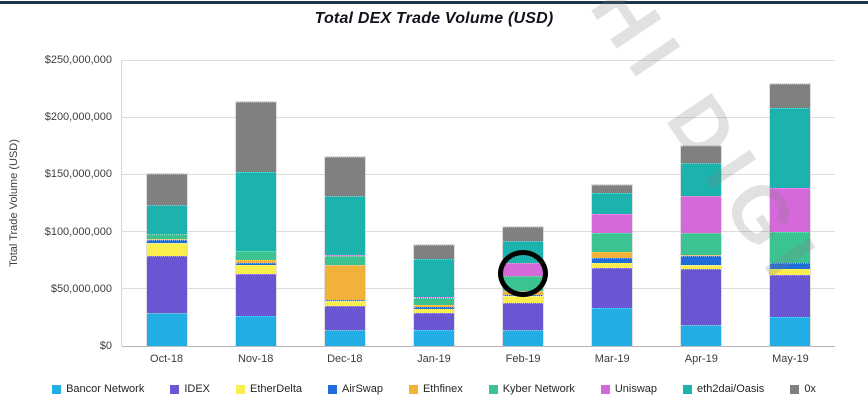 The image size is (868, 400). What do you see at coordinates (345, 359) in the screenshot?
I see `x-tick-label-Dec-18: Dec-18` at bounding box center [345, 359].